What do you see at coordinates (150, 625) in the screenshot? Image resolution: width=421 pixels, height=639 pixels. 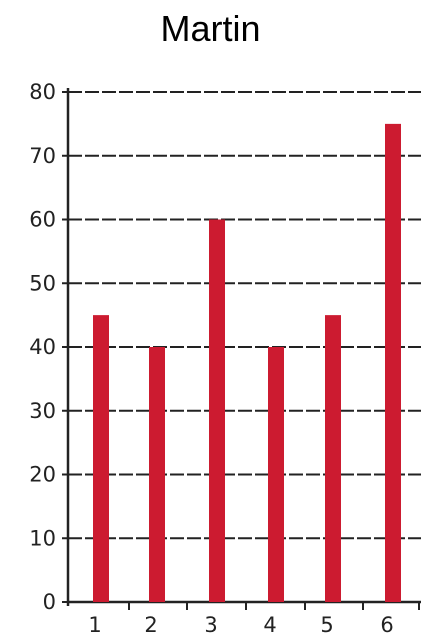 I see `x-tick-label-2: 2` at bounding box center [150, 625].